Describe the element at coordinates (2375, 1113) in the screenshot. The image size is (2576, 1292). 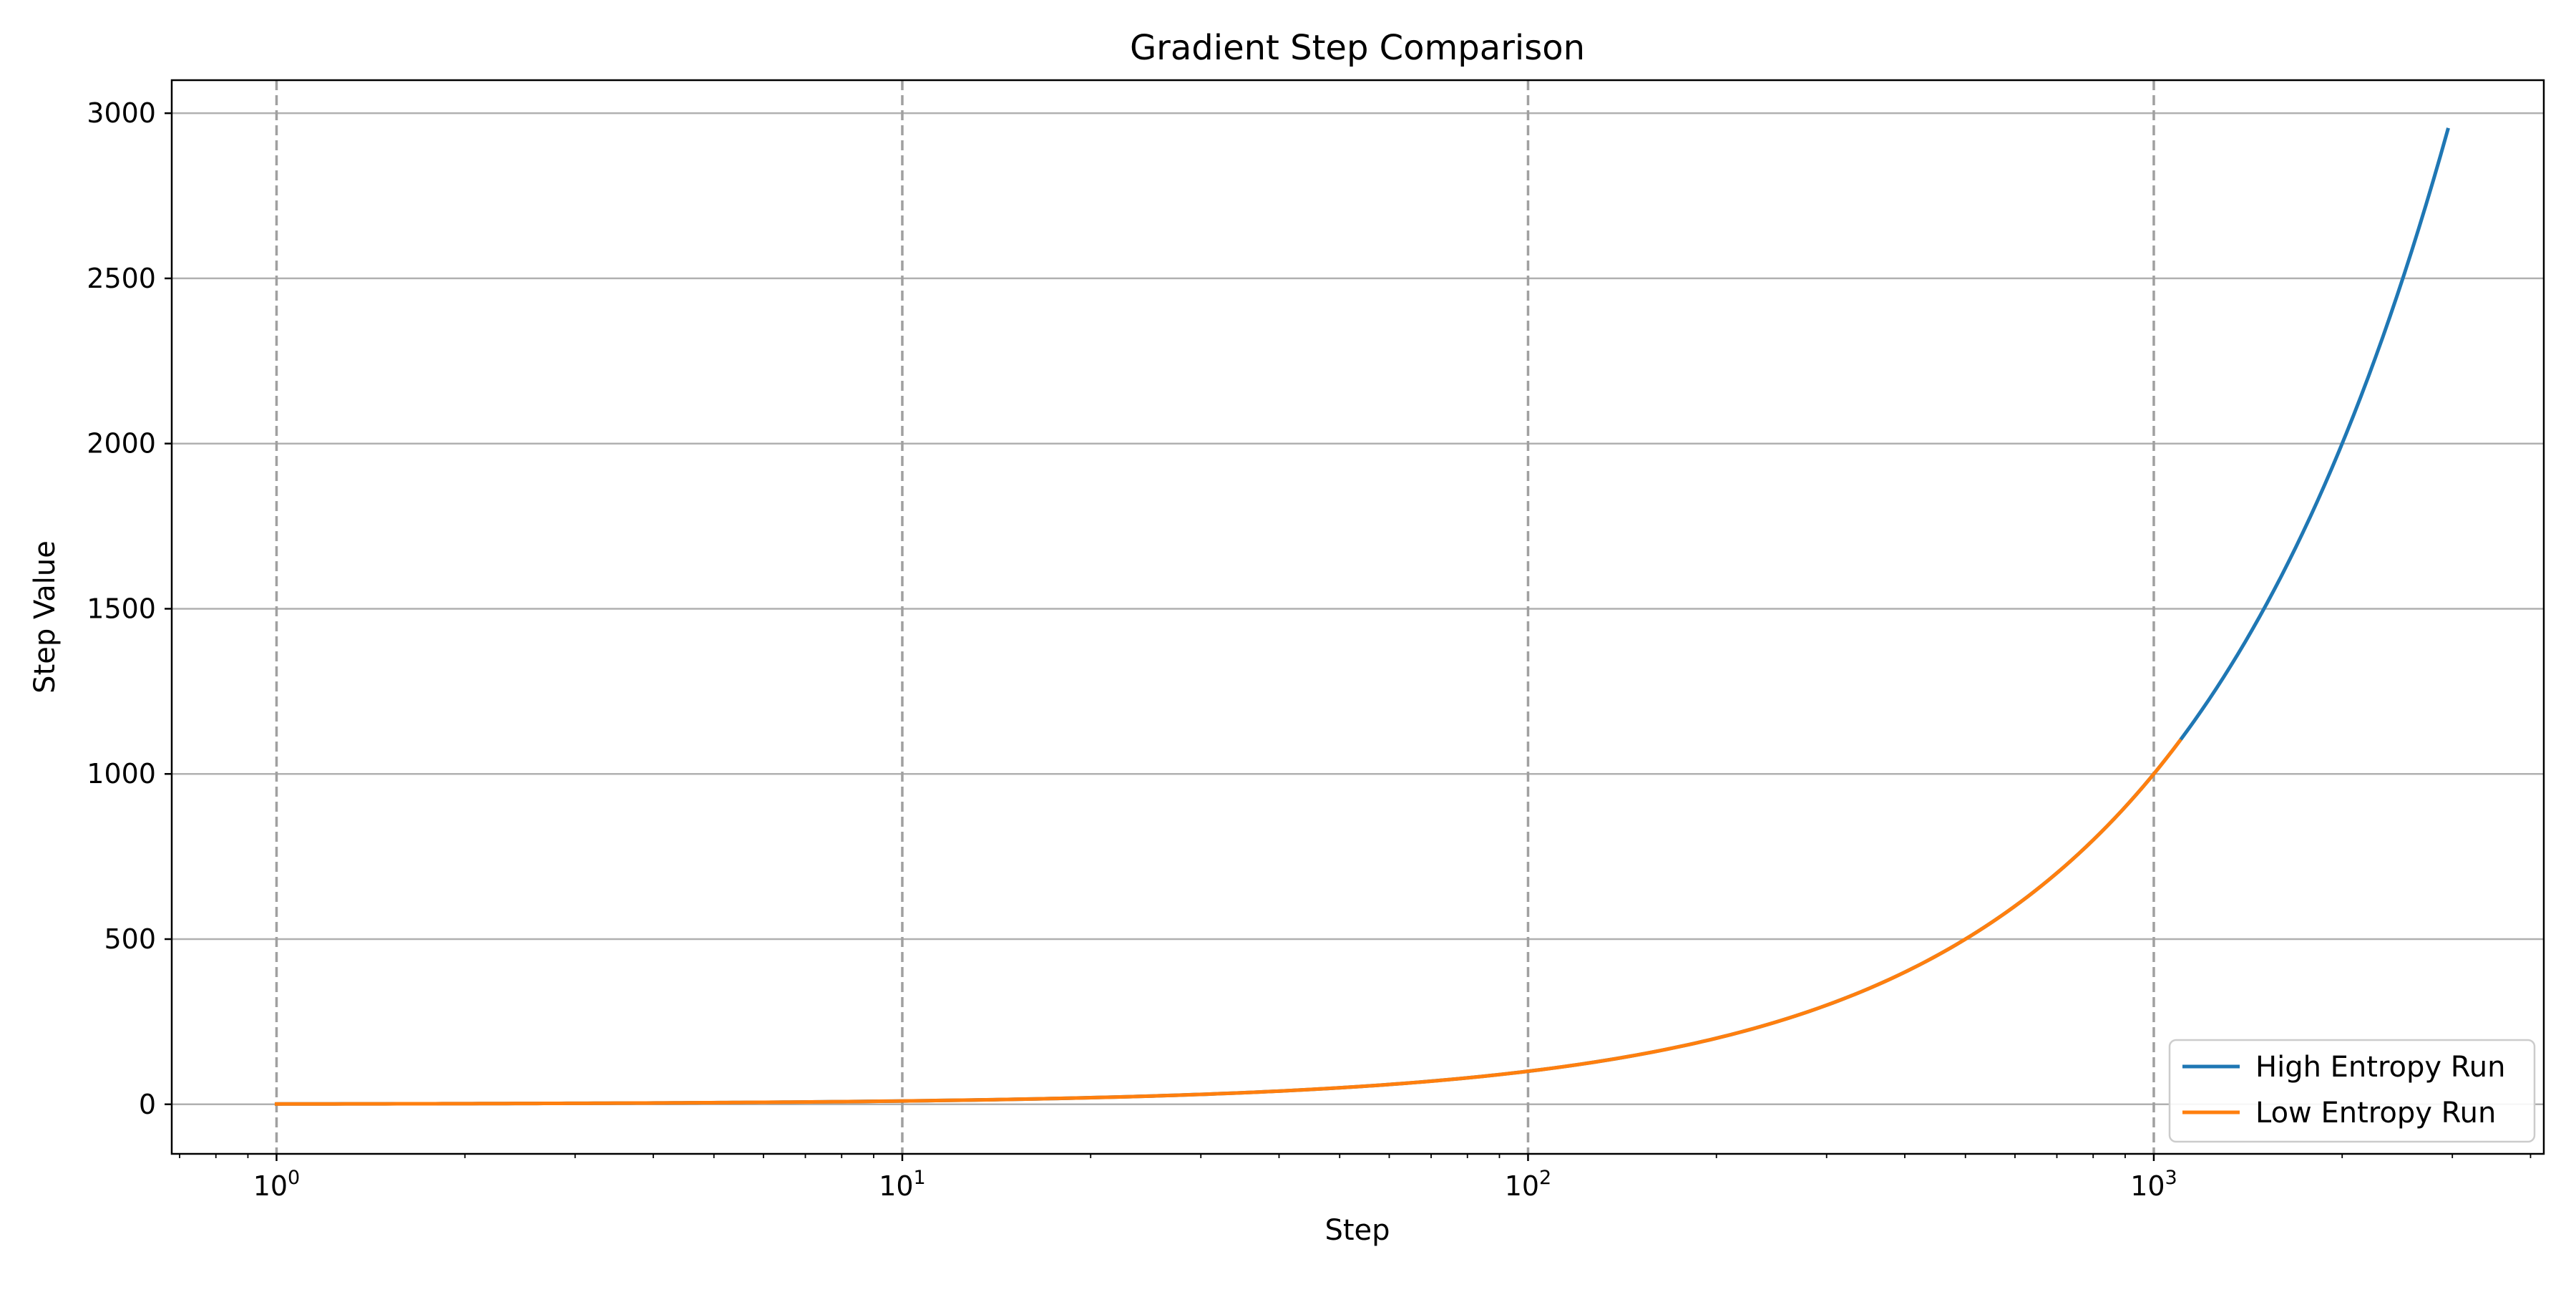
I see `legend-label: Low Entropy Run` at that location.